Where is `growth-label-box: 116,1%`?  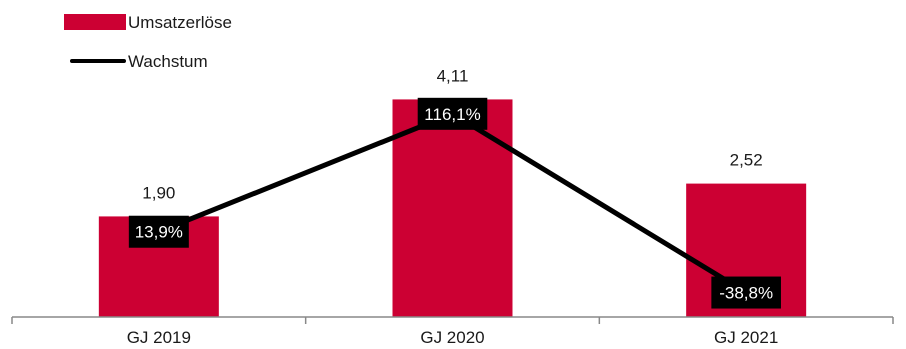
growth-label-box: 116,1% is located at coordinates (452, 113).